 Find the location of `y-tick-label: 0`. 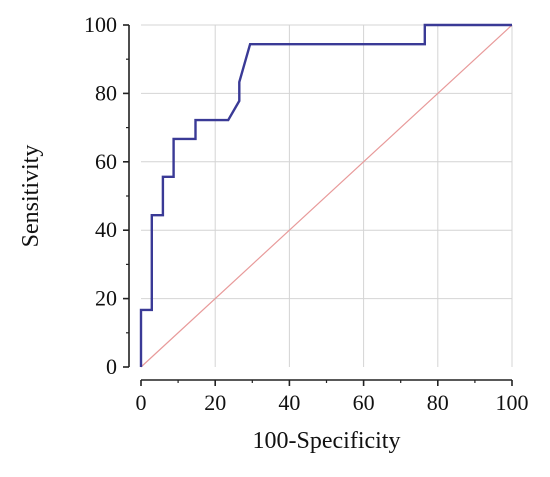

y-tick-label: 0 is located at coordinates (111, 366).